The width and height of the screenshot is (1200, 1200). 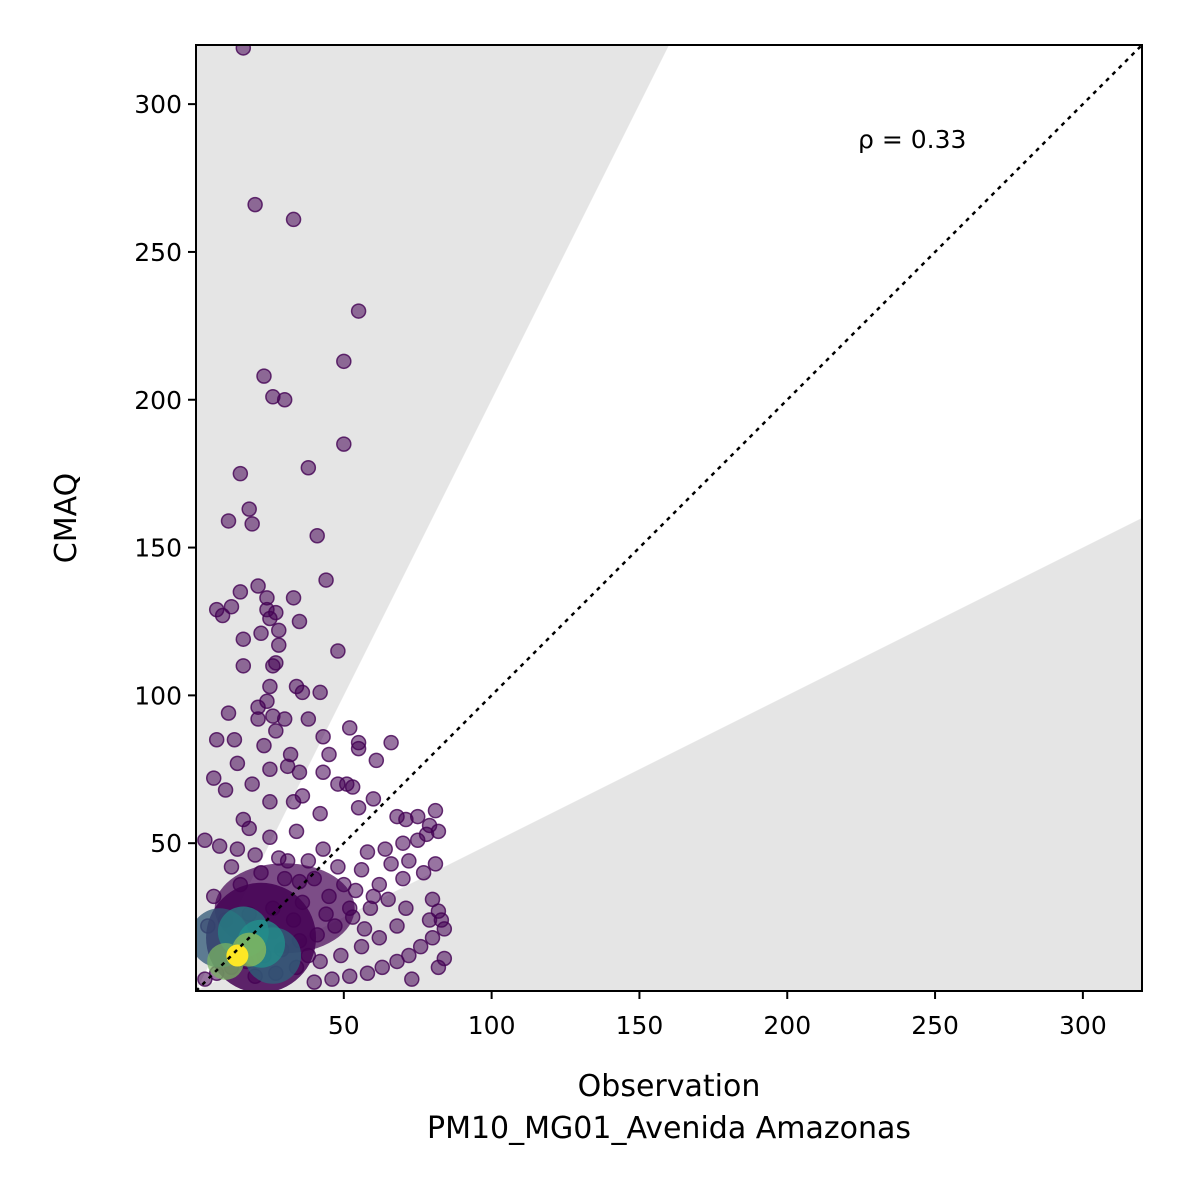 I want to click on x-tick-label: 50, so click(x=344, y=1025).